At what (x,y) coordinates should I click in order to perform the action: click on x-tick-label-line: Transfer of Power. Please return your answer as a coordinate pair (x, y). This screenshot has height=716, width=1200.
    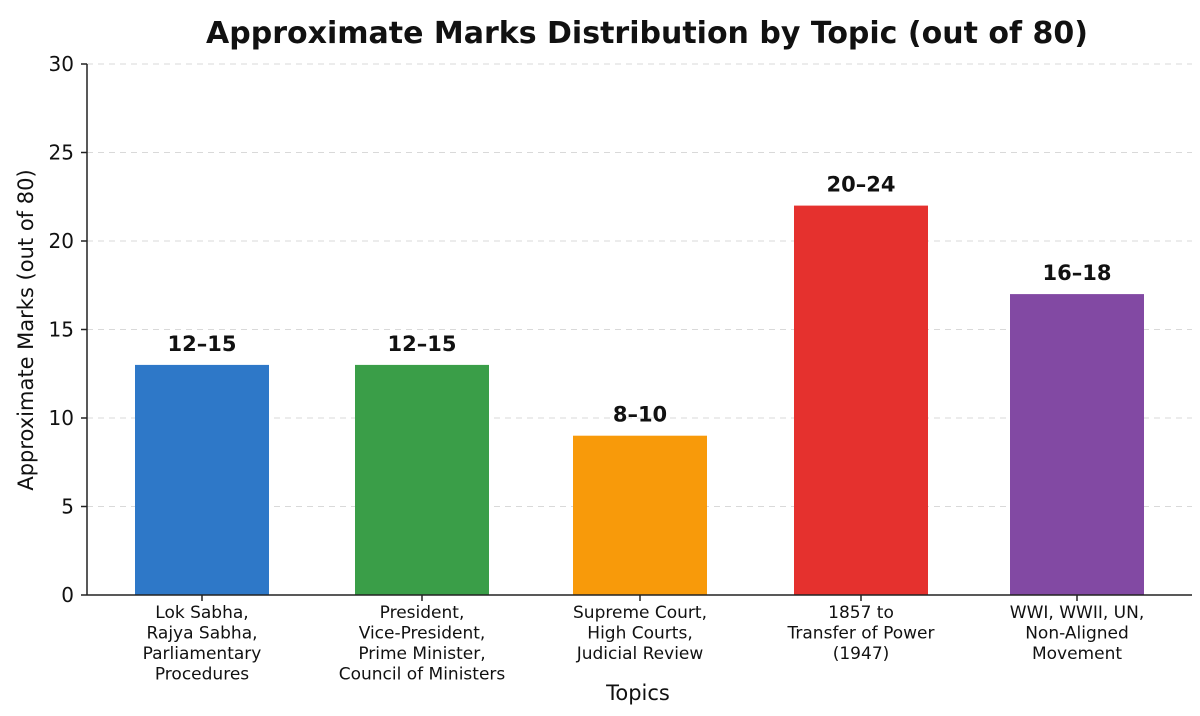
    Looking at the image, I should click on (861, 634).